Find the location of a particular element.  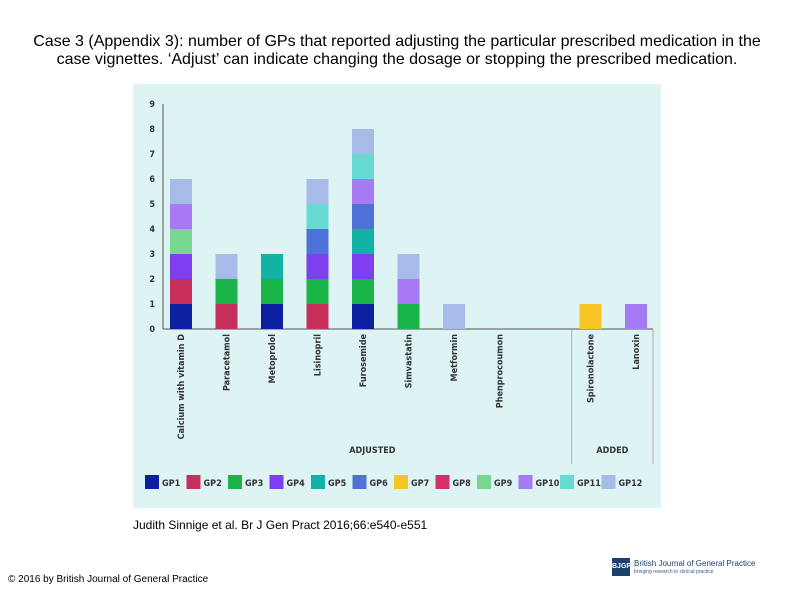

legend-label: GP8 is located at coordinates (462, 484).